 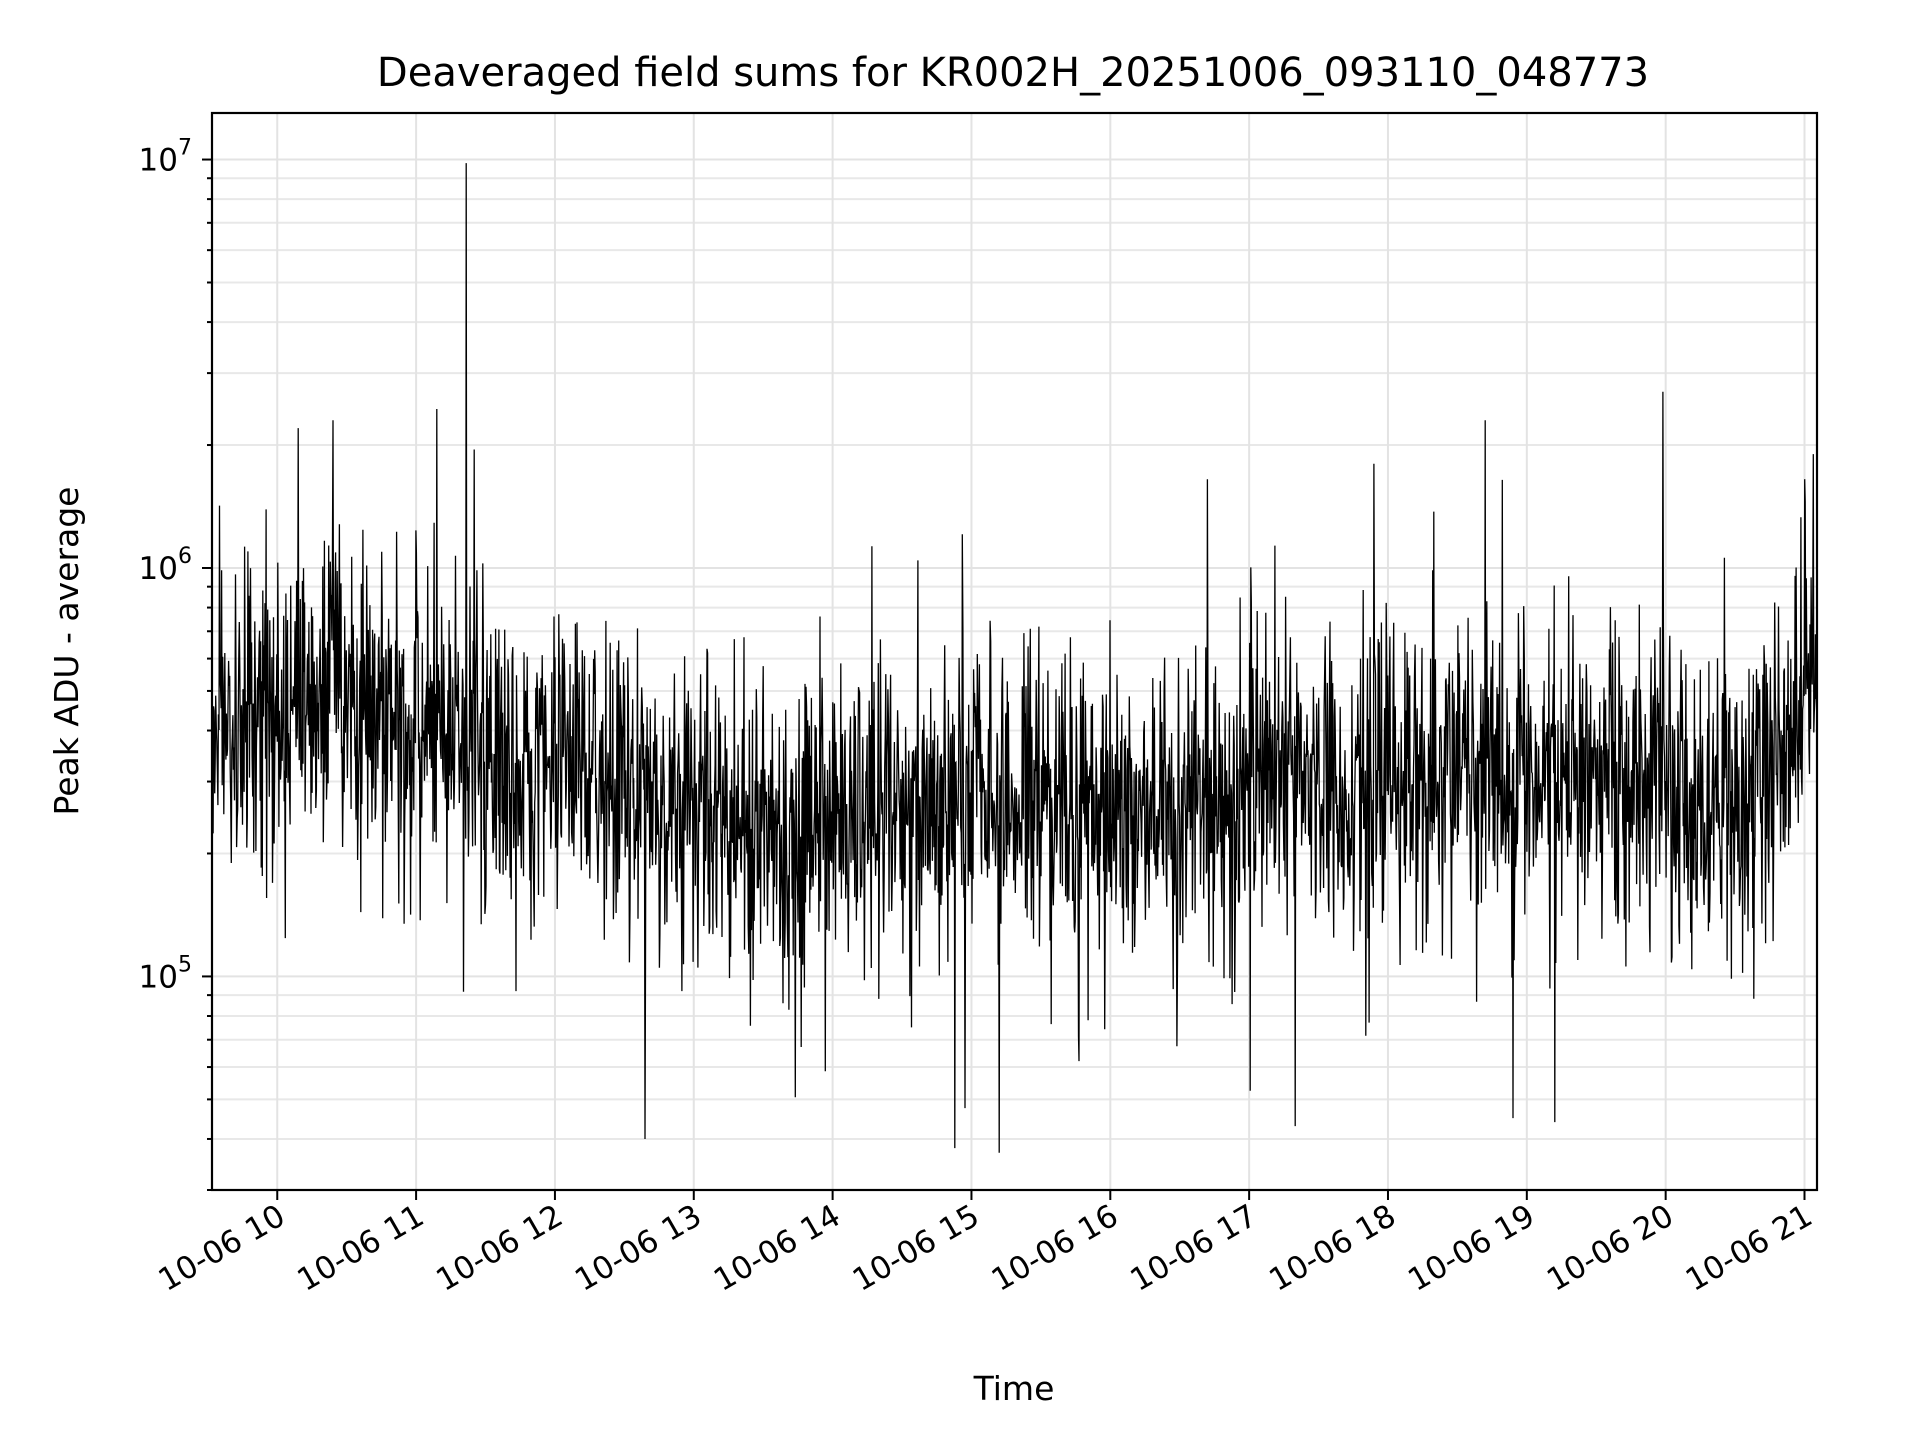 What do you see at coordinates (175, 663) in the screenshot?
I see `y-axis: 10⁵ 10⁶ 10⁷` at bounding box center [175, 663].